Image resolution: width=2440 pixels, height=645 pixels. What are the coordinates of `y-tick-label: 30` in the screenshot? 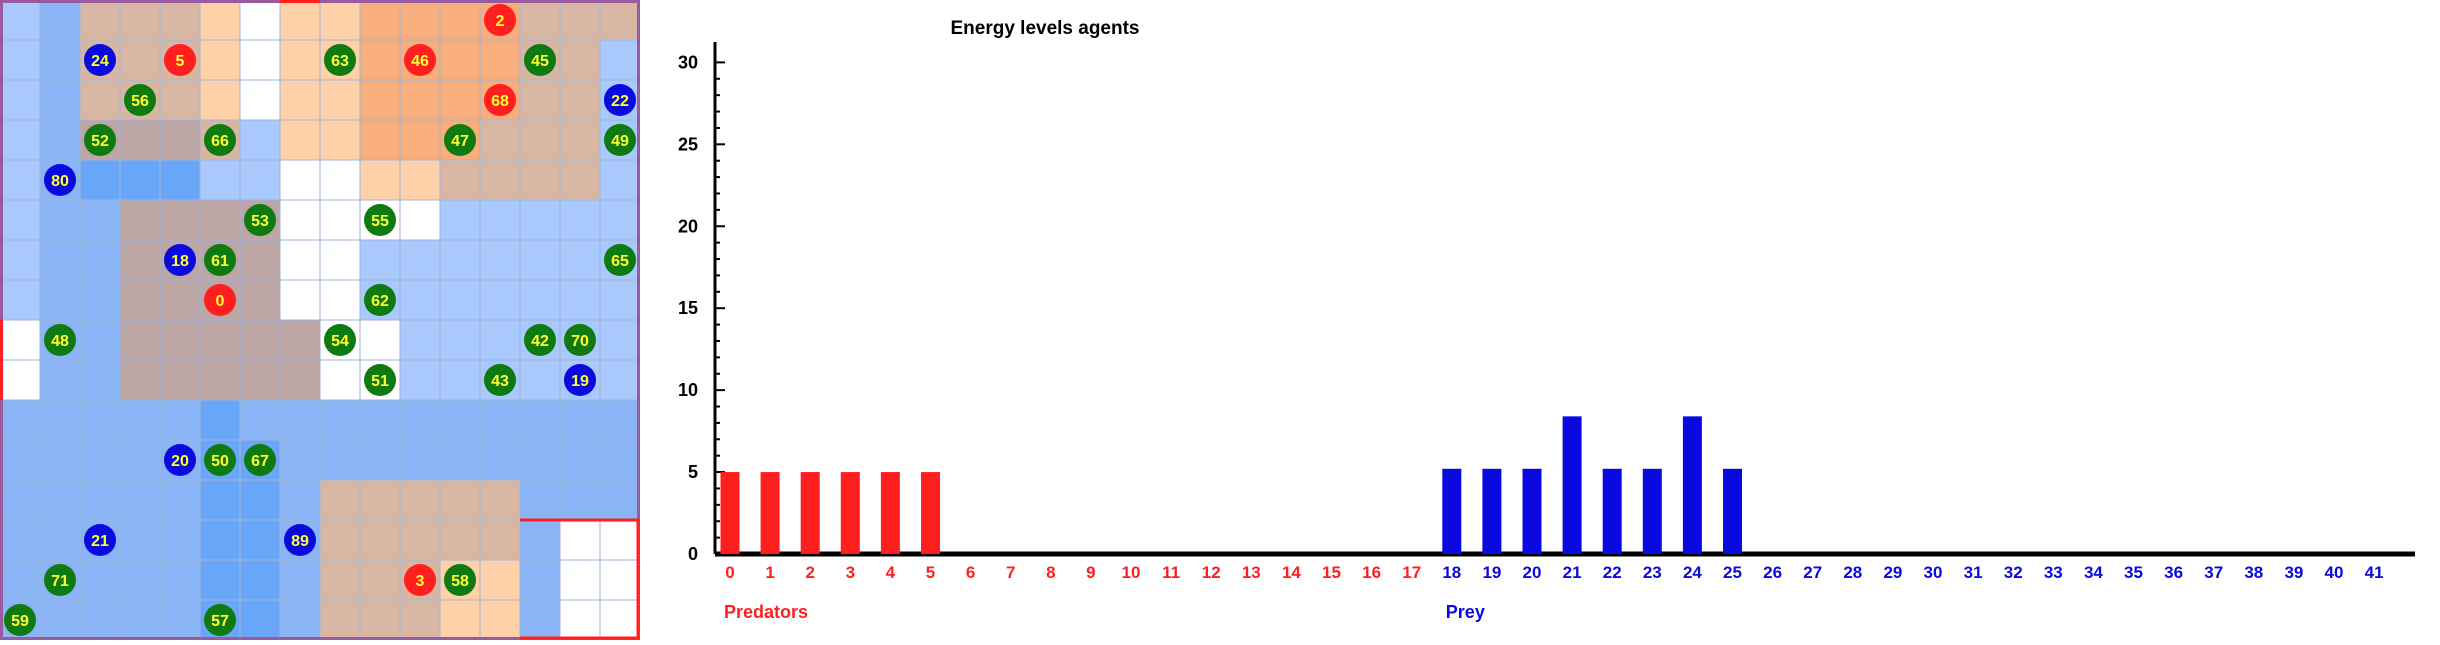 It's located at (688, 62).